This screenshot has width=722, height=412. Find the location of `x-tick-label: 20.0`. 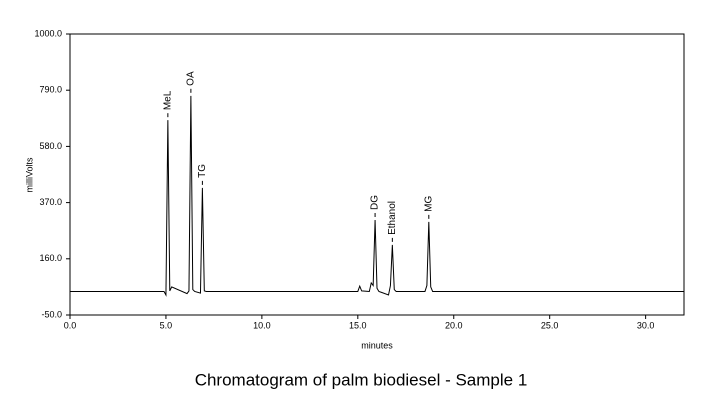

x-tick-label: 20.0 is located at coordinates (454, 325).